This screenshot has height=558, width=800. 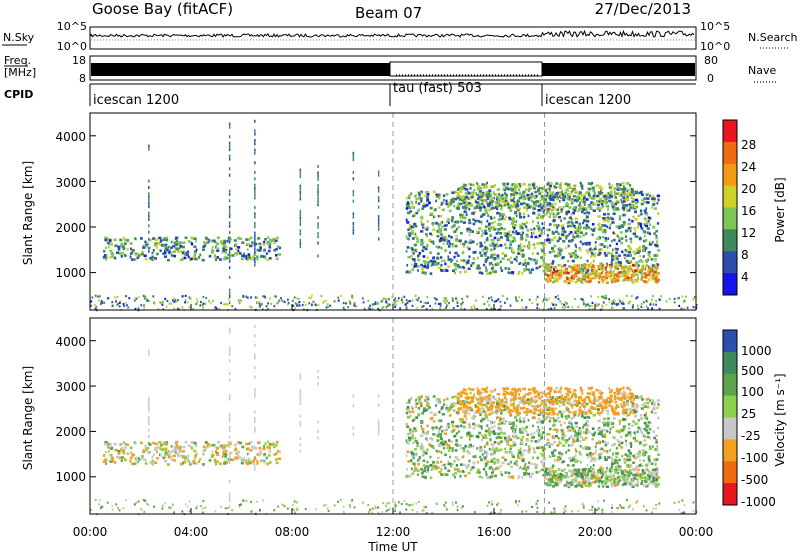 What do you see at coordinates (748, 189) in the screenshot?
I see `power-cbtick-20: 20` at bounding box center [748, 189].